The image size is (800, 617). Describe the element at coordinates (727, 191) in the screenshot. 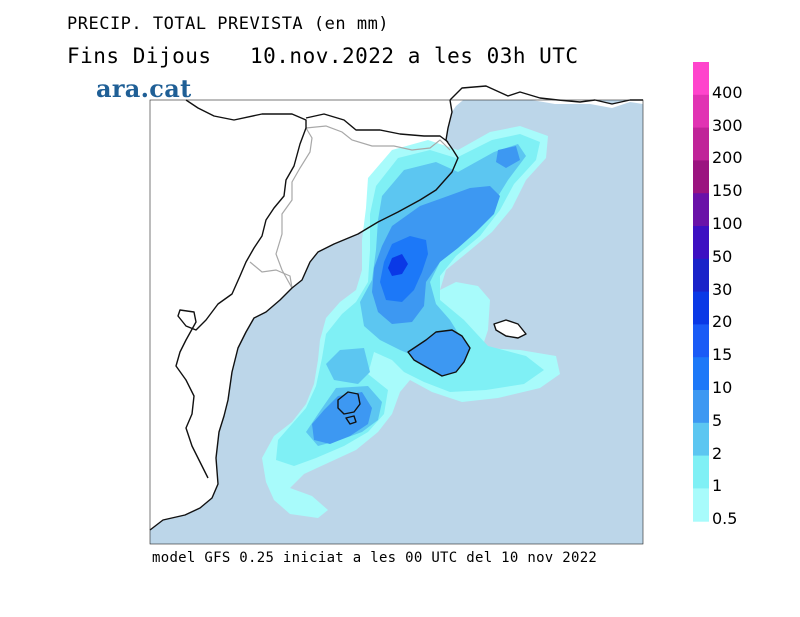

I see `legend-label: 150` at that location.